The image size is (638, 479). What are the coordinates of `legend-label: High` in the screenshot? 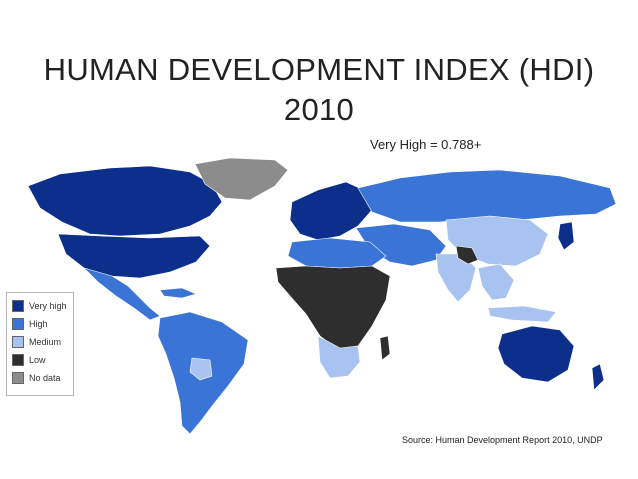 It's located at (38, 324).